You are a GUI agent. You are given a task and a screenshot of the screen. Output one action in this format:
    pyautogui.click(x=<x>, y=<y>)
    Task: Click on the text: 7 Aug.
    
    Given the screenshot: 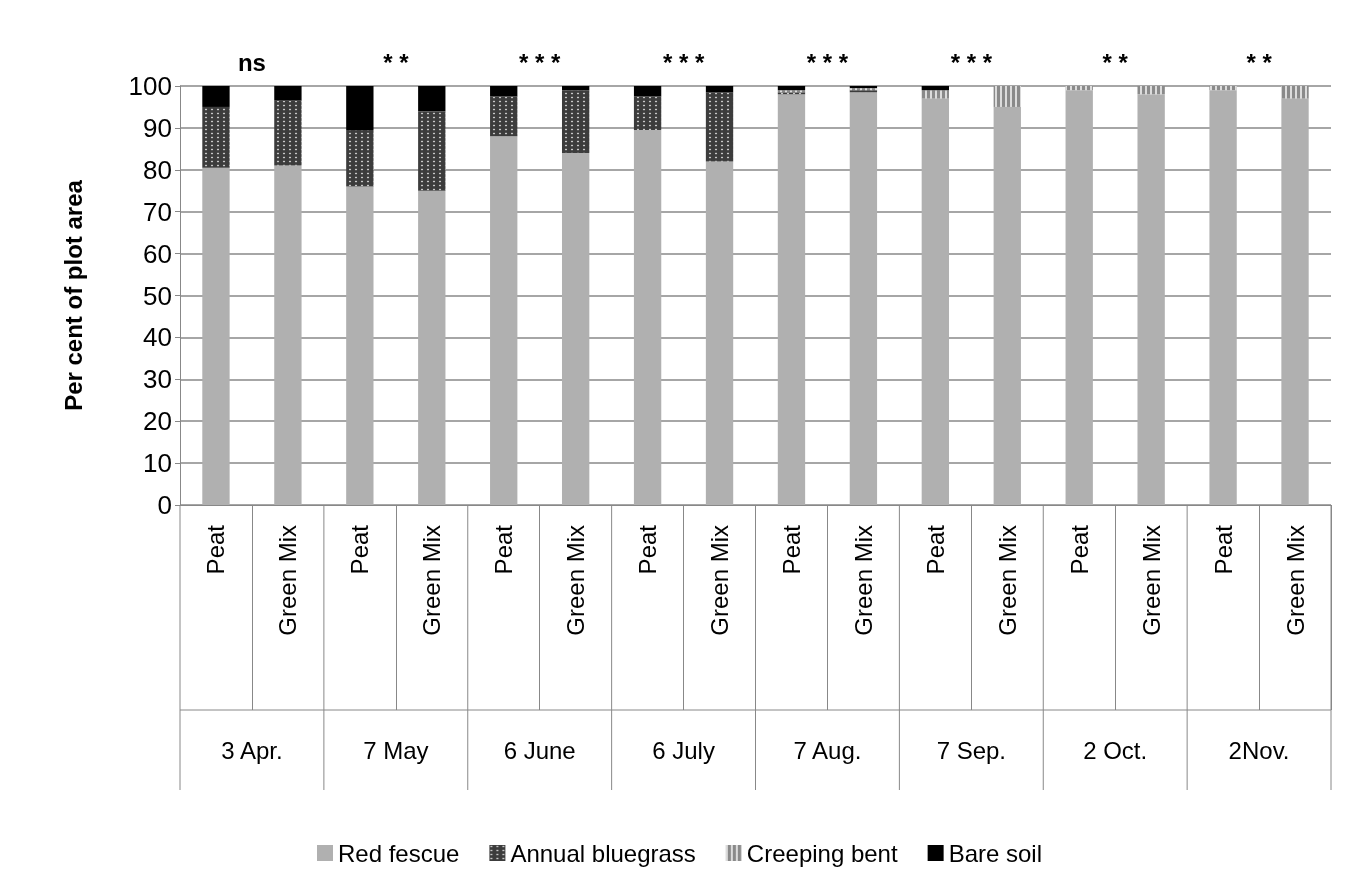 What is the action you would take?
    pyautogui.click(x=827, y=750)
    